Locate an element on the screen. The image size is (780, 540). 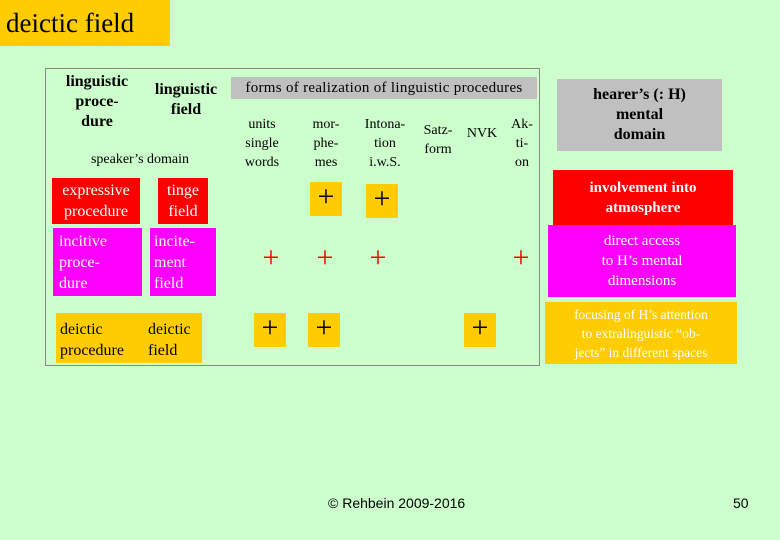
cell-line: direct access is located at coordinates (642, 241).